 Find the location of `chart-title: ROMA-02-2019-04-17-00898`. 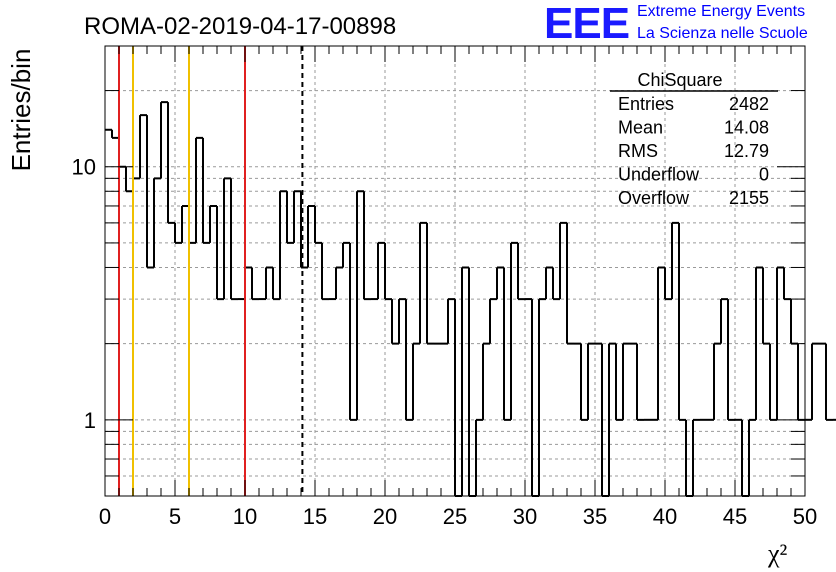

chart-title: ROMA-02-2019-04-17-00898 is located at coordinates (240, 26).